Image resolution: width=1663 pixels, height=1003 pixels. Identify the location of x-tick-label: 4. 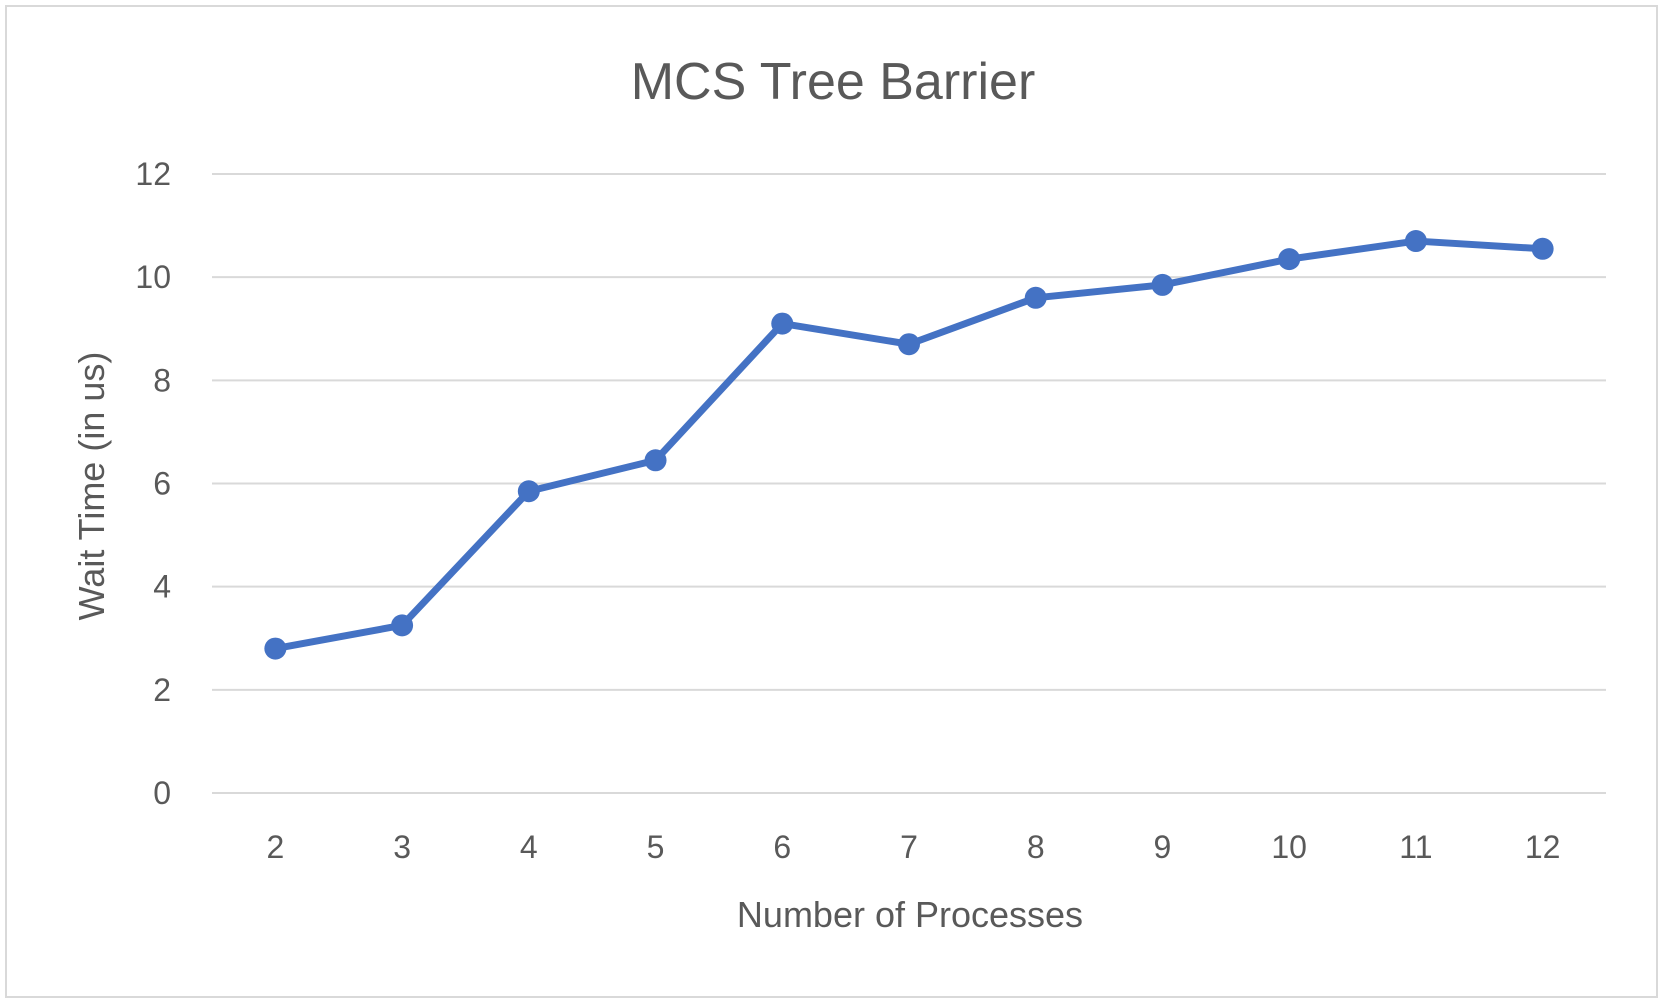
(529, 847).